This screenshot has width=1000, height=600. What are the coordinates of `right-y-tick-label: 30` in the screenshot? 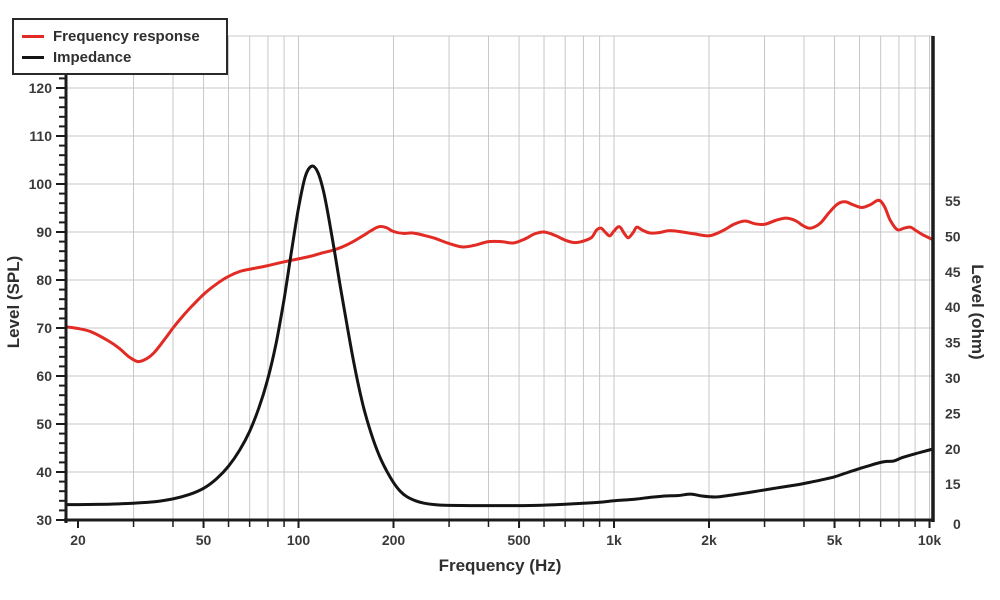 It's located at (953, 378).